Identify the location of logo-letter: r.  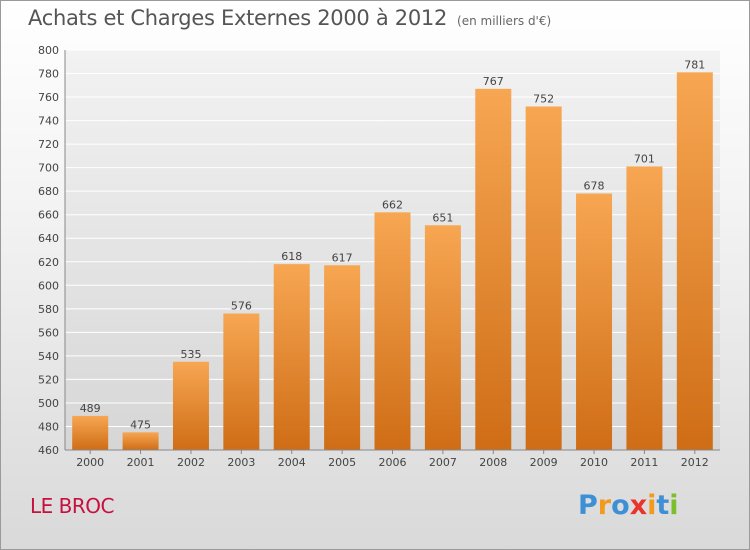
(604, 505).